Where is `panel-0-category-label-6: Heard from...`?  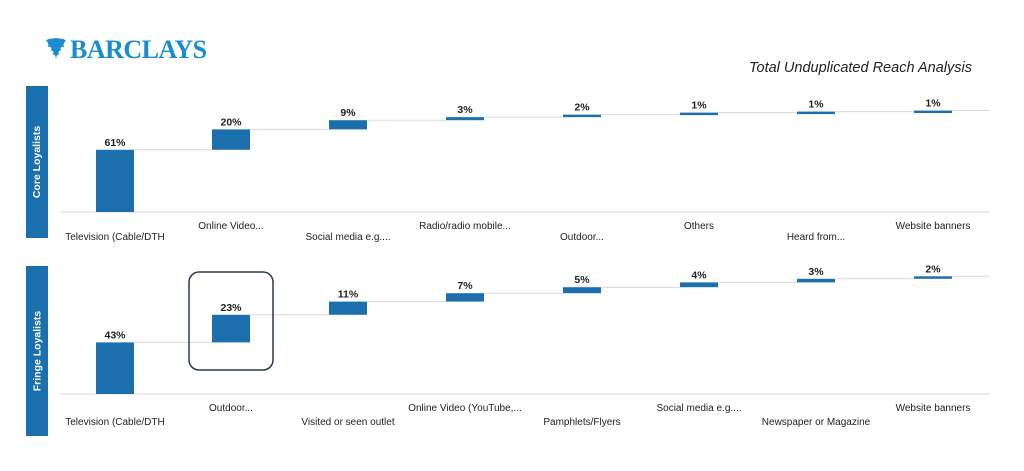
panel-0-category-label-6: Heard from... is located at coordinates (816, 237).